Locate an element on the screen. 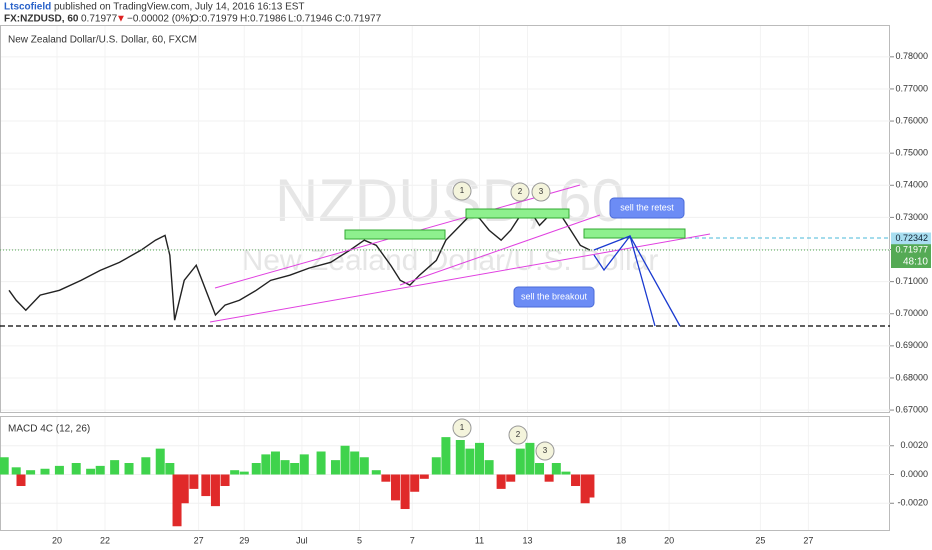 This screenshot has height=550, width=932. x-tick-label: 25 is located at coordinates (760, 540).